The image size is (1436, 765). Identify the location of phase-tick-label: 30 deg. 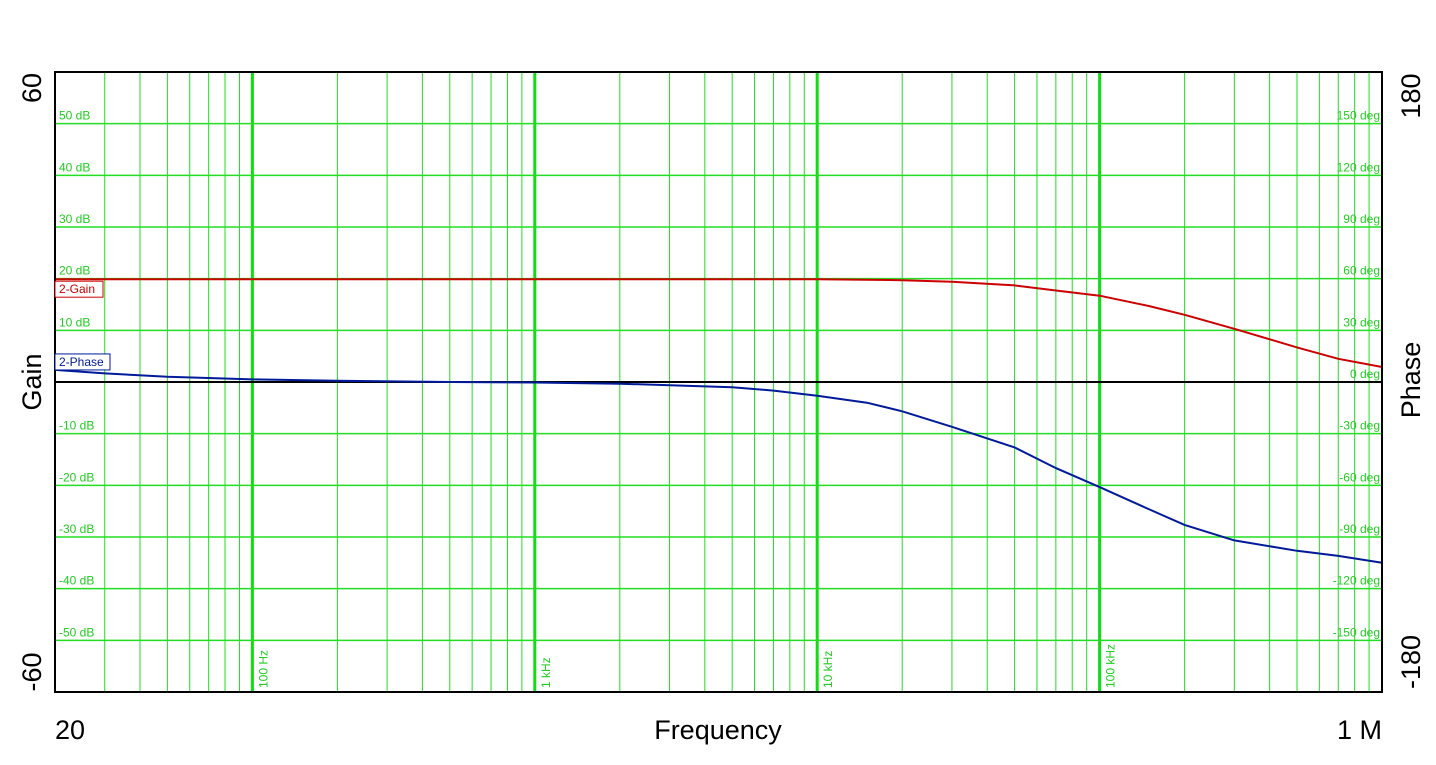
(1361, 322).